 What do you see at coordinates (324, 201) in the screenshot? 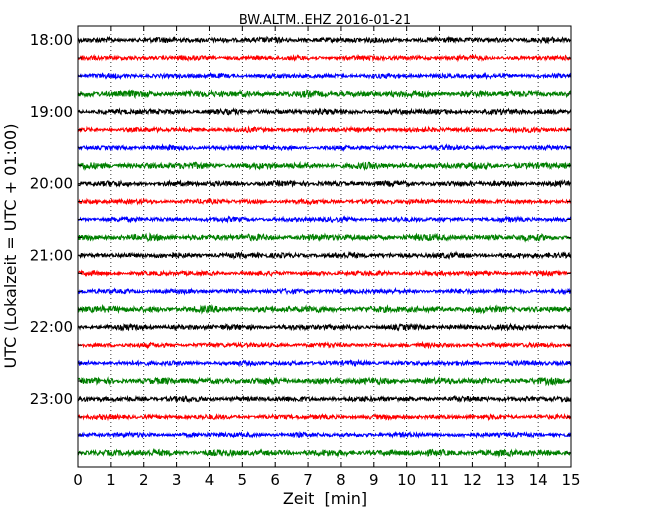
I see `trace-2015` at bounding box center [324, 201].